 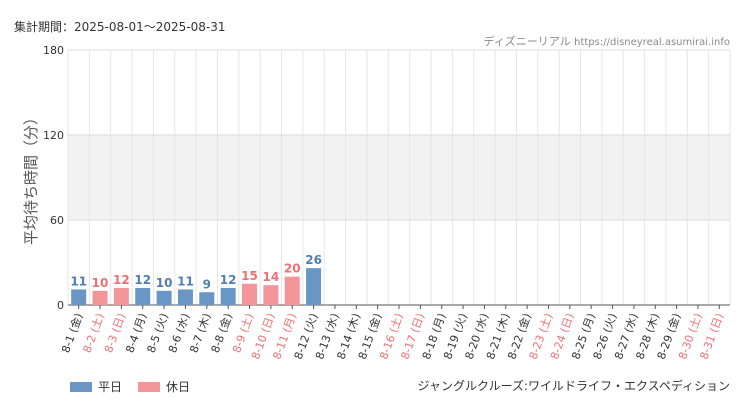 I want to click on legend: 平日 休日, so click(x=130, y=386).